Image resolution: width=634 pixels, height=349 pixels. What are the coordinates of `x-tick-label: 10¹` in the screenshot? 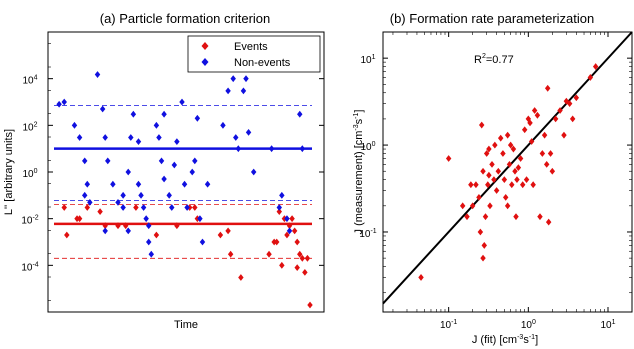 It's located at (607, 325).